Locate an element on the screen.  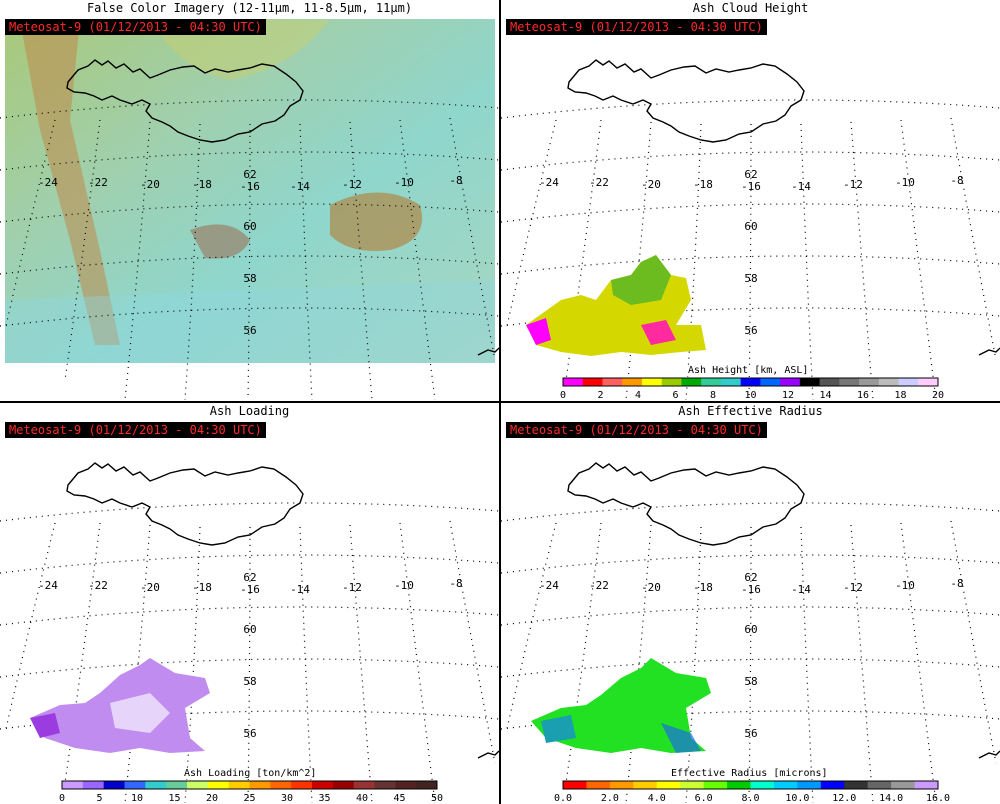
coastline-iceland is located at coordinates (185, 504).